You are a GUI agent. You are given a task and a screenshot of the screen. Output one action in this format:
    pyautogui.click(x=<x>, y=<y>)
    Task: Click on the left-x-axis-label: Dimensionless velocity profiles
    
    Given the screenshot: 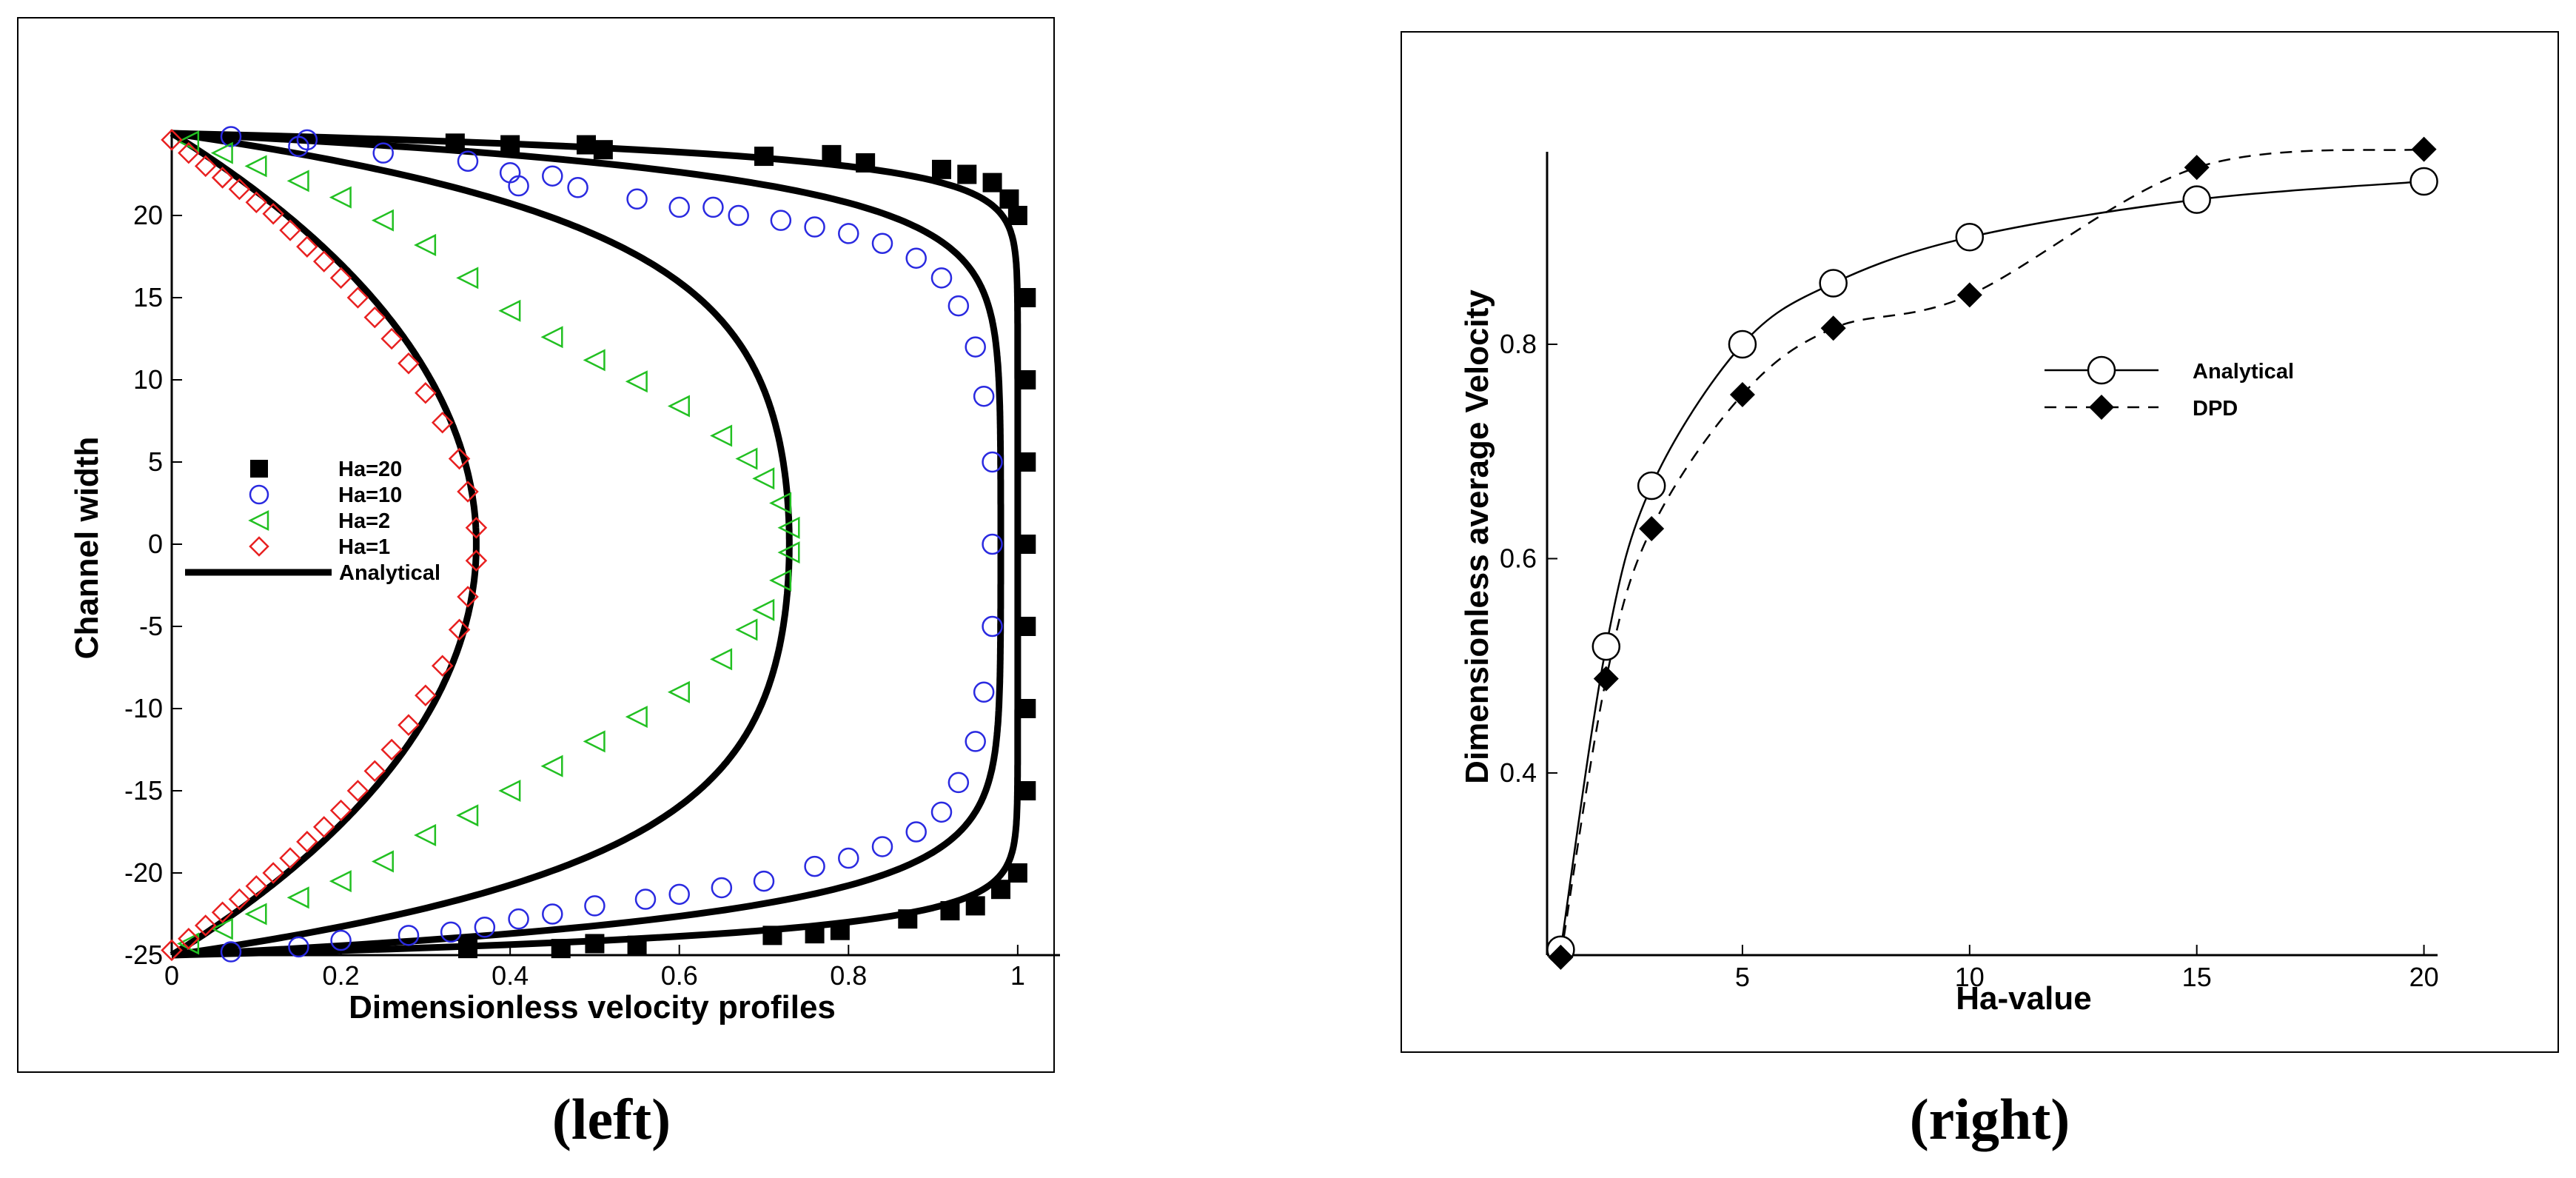 What is the action you would take?
    pyautogui.click(x=592, y=1007)
    